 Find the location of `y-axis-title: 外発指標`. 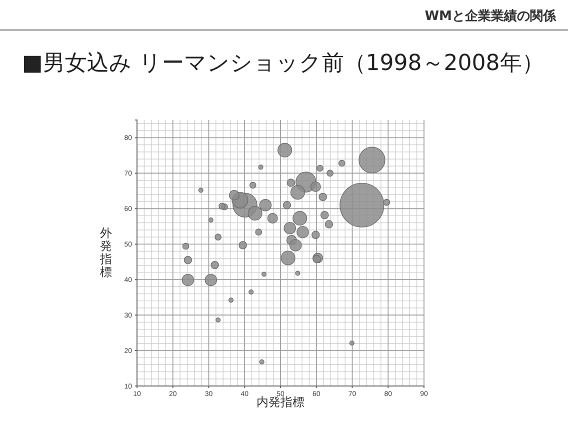

y-axis-title: 外発指標 is located at coordinates (105, 252).